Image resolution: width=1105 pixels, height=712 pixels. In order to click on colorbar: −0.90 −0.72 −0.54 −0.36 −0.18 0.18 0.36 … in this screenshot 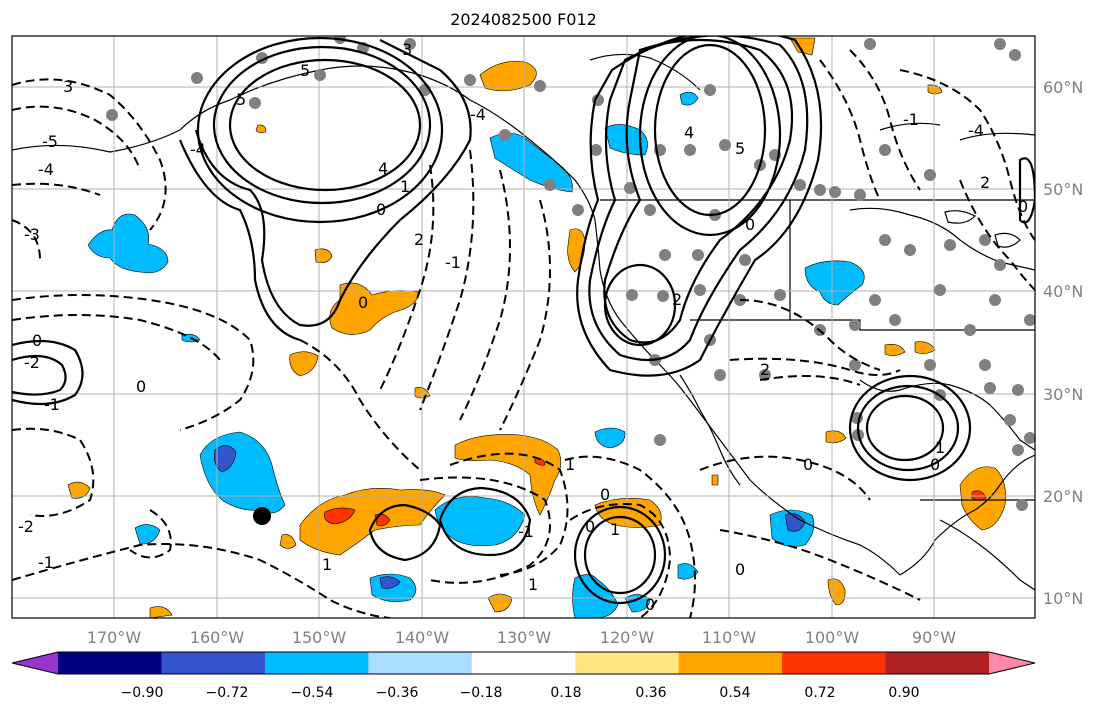, I will do `click(523, 676)`.